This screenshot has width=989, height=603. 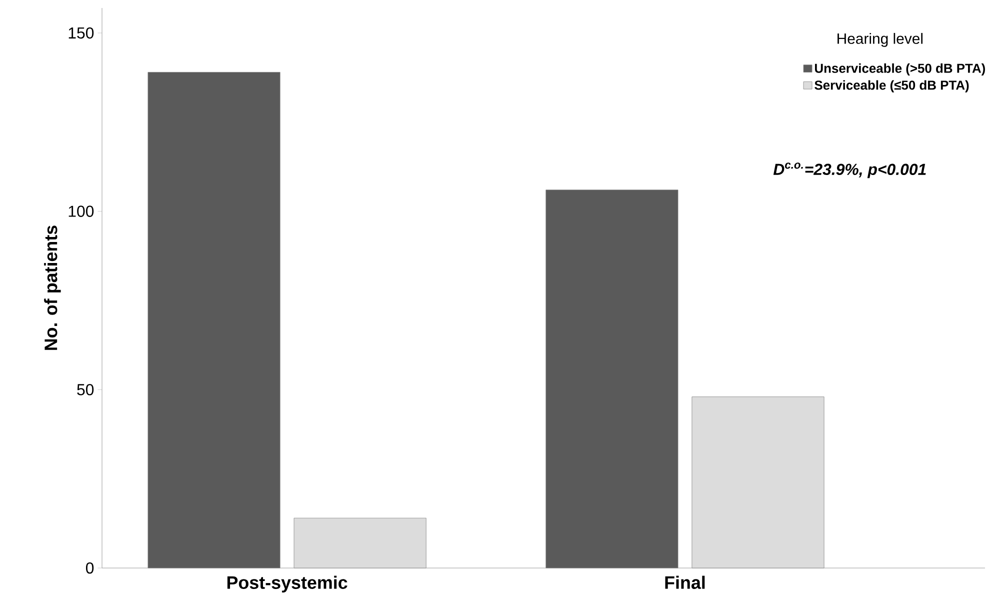 What do you see at coordinates (81, 33) in the screenshot?
I see `y-tick-label: 150` at bounding box center [81, 33].